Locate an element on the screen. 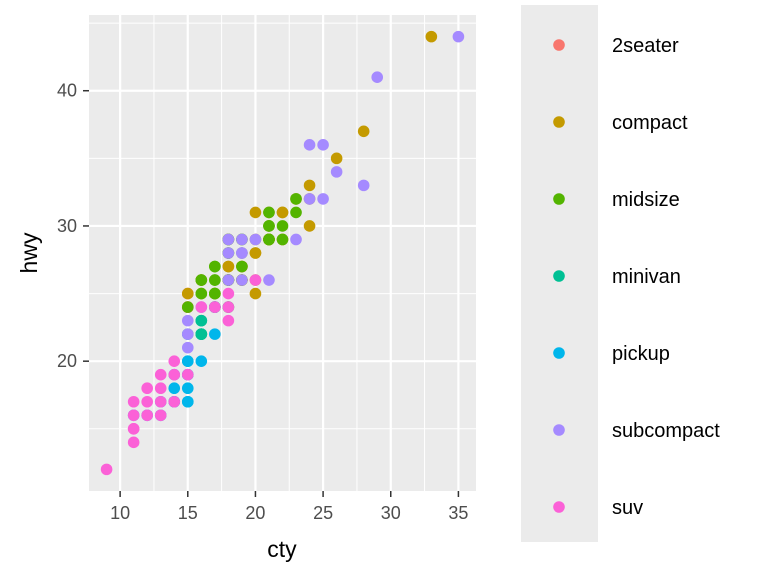 This screenshot has height=576, width=768. legend-label-suv: suv is located at coordinates (627, 508).